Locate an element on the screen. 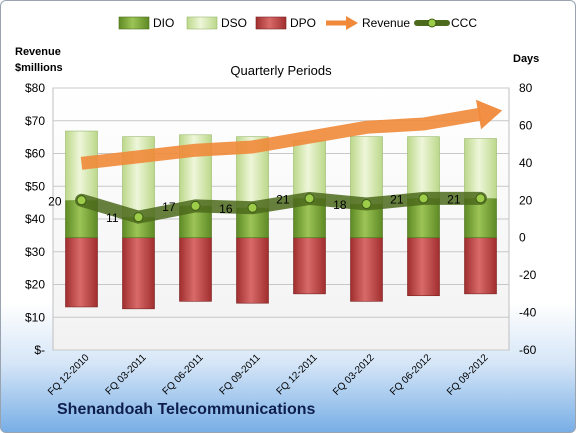 The image size is (576, 433). revenue-arrow is located at coordinates (291, 134).